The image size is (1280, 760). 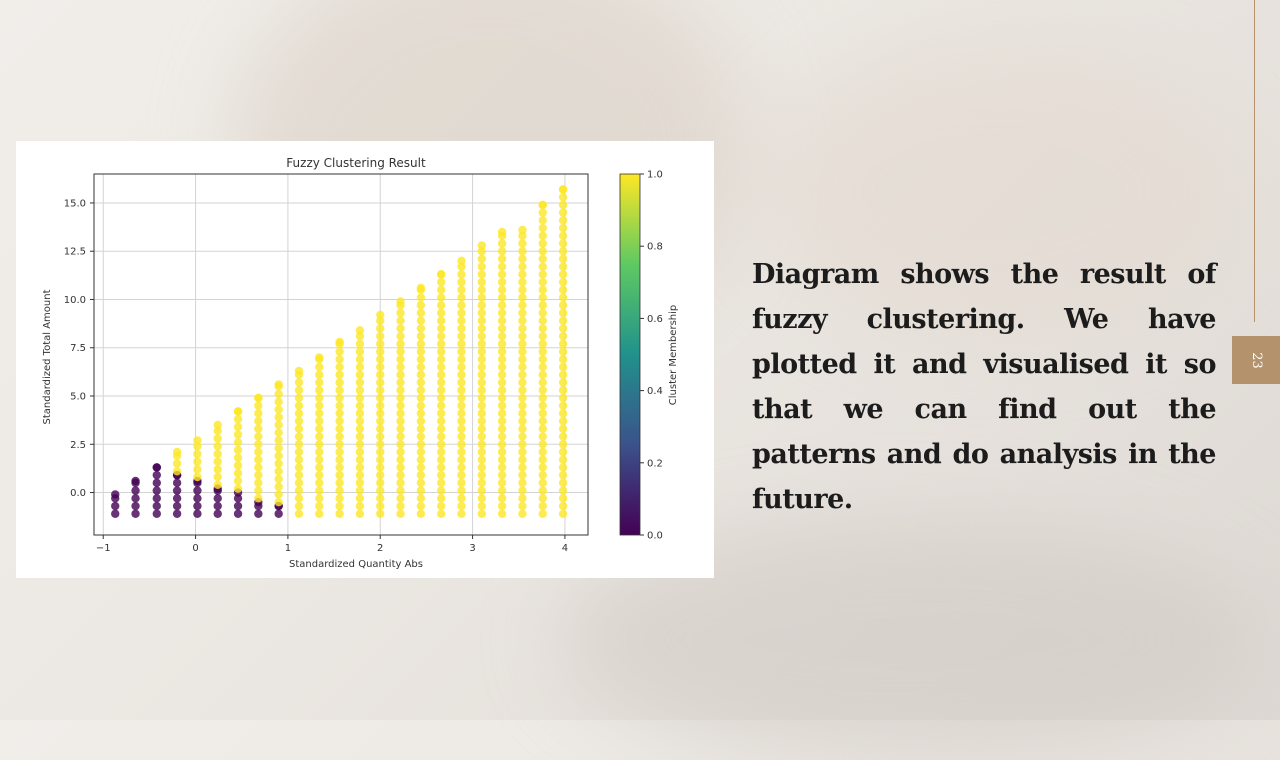 What do you see at coordinates (630, 354) in the screenshot?
I see `colorbar-gradient` at bounding box center [630, 354].